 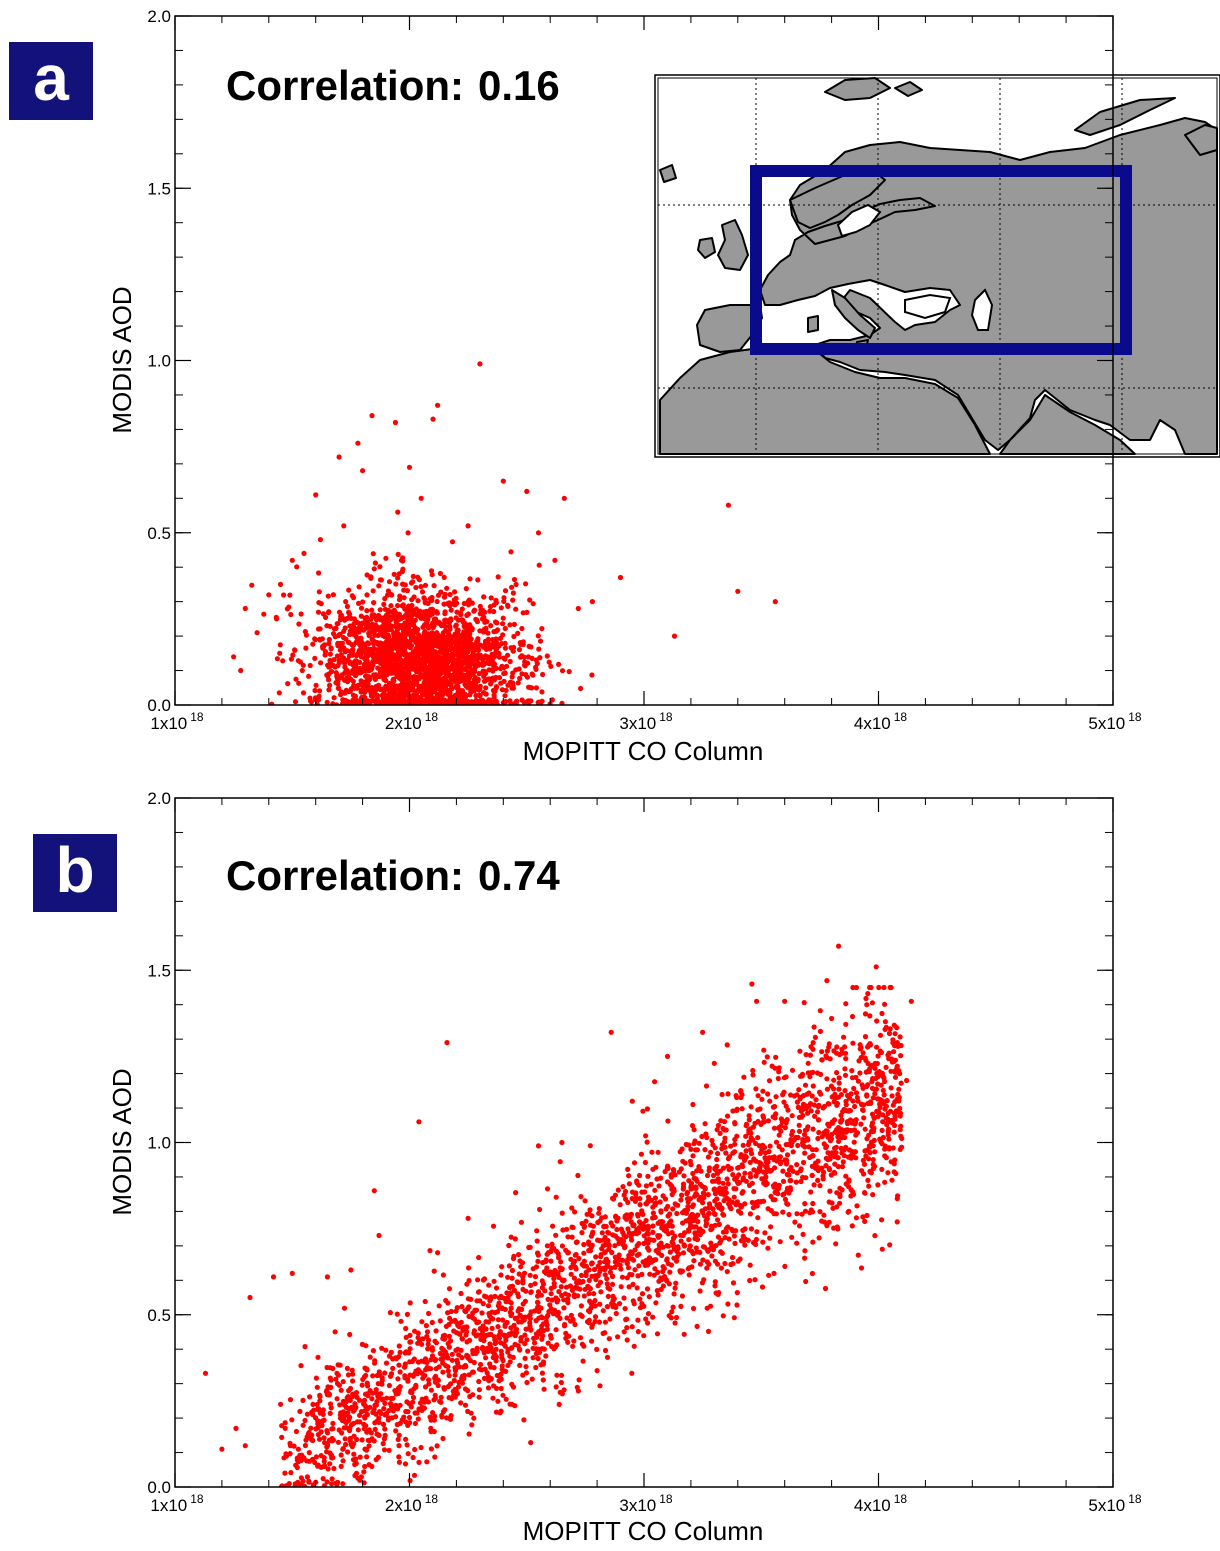 What do you see at coordinates (937, 266) in the screenshot?
I see `inset-map` at bounding box center [937, 266].